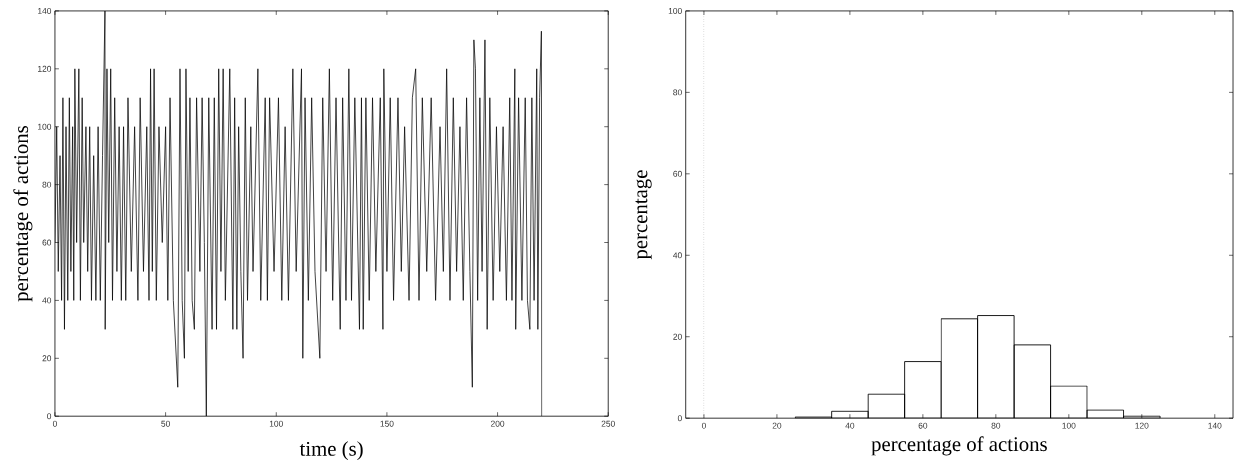  I want to click on x-tick-label: 200, so click(497, 423).